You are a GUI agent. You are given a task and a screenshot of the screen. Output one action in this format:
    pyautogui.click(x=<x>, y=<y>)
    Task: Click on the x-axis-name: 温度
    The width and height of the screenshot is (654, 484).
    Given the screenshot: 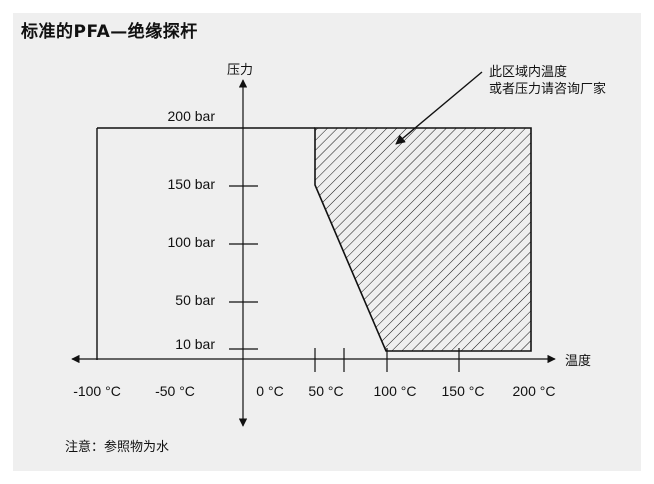 What is the action you would take?
    pyautogui.click(x=578, y=361)
    